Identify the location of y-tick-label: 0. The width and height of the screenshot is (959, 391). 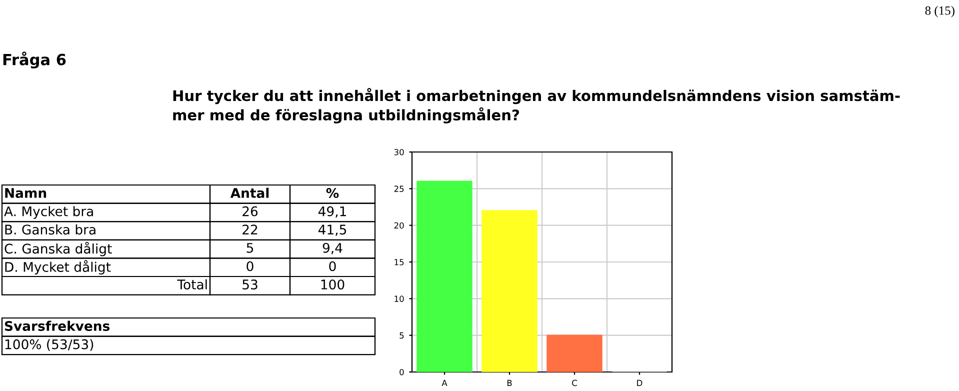
(402, 372).